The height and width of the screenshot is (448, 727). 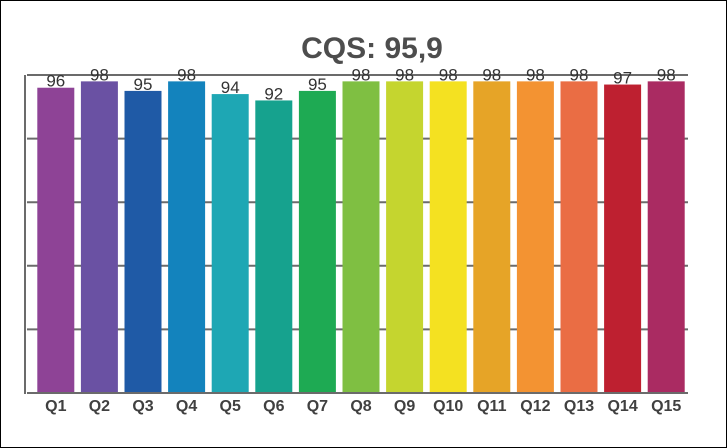 What do you see at coordinates (404, 406) in the screenshot?
I see `category-label: Q9` at bounding box center [404, 406].